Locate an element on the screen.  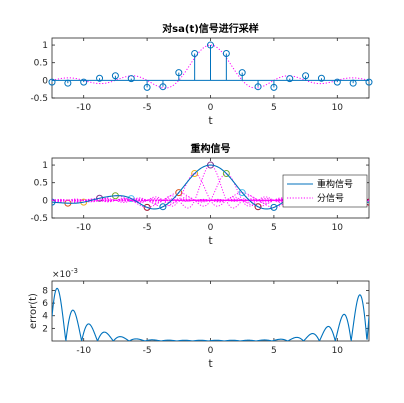
y-tick-label: 2 is located at coordinates (45, 329).